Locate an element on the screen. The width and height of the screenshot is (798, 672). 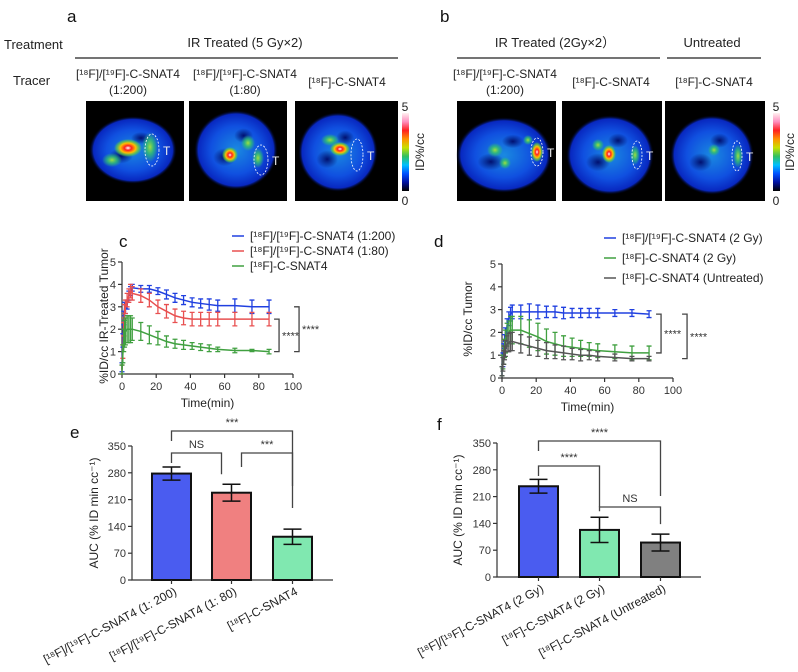
x-tick-label: 20 is located at coordinates (156, 387).